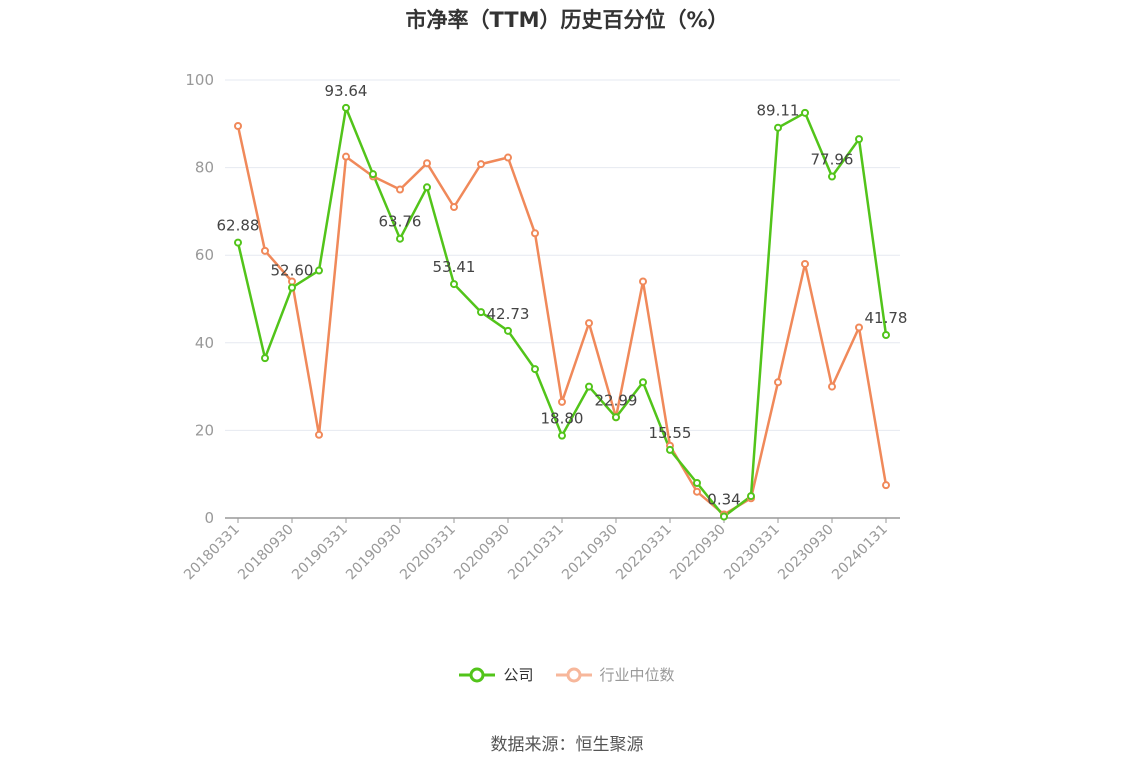 Image resolution: width=1134 pixels, height=766 pixels. What do you see at coordinates (518, 675) in the screenshot?
I see `legend-label-company: 公司` at bounding box center [518, 675].